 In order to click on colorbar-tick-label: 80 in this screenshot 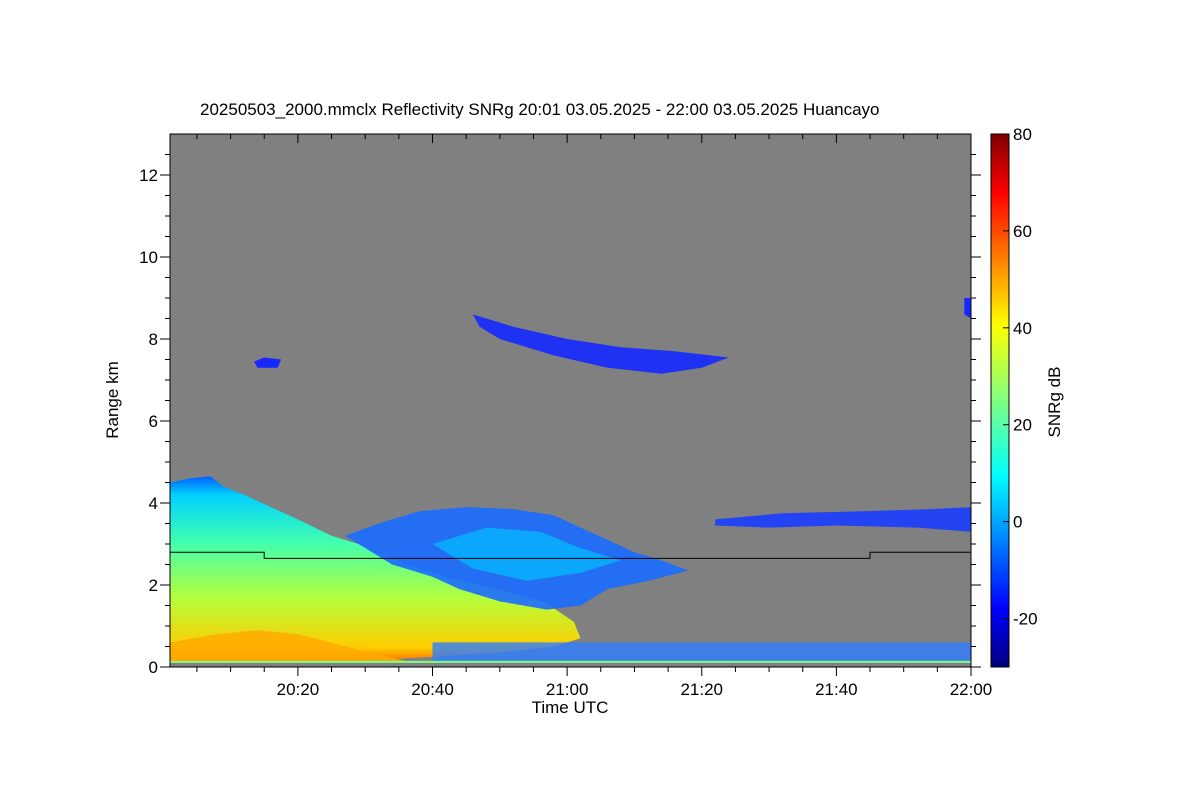, I will do `click(1022, 134)`.